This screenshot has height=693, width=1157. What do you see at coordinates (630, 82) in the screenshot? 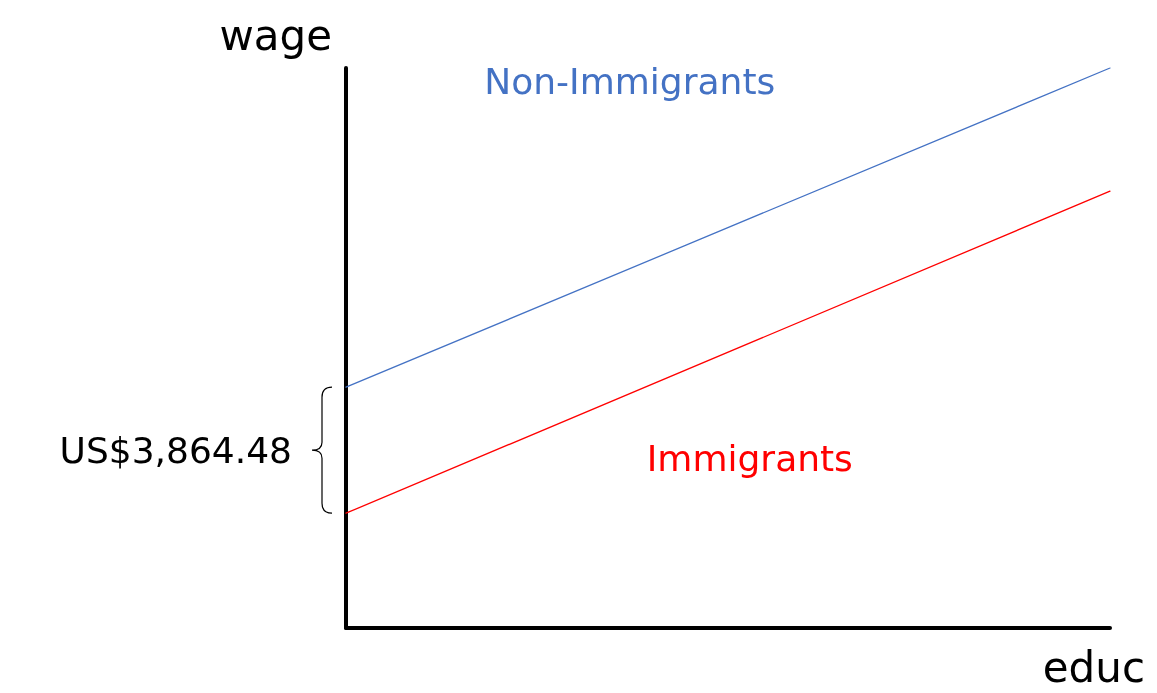
I see `text: Non-Immigrants` at bounding box center [630, 82].